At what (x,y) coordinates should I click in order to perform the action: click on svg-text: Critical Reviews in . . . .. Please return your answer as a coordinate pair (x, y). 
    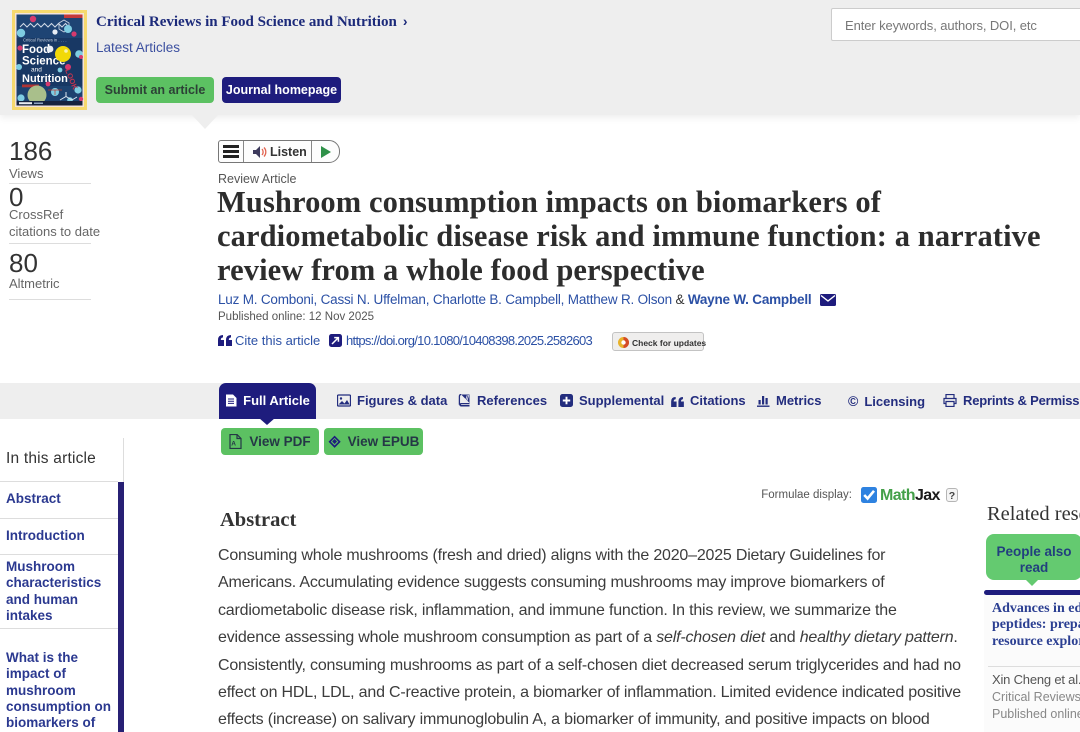
    Looking at the image, I should click on (45, 40).